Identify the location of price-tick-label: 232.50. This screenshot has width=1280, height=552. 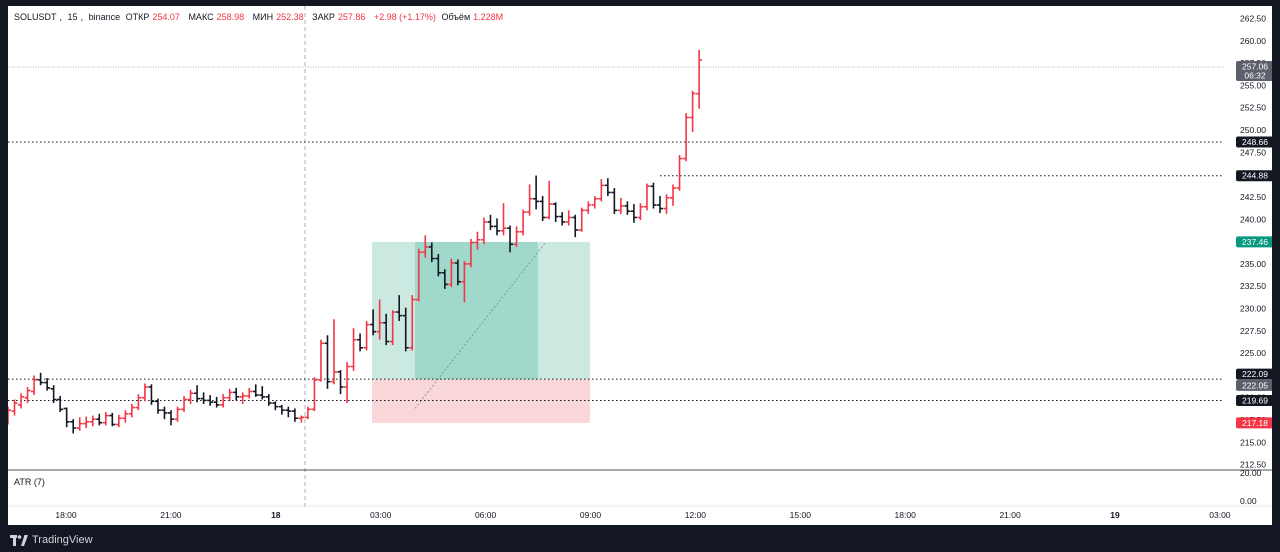
(1253, 286).